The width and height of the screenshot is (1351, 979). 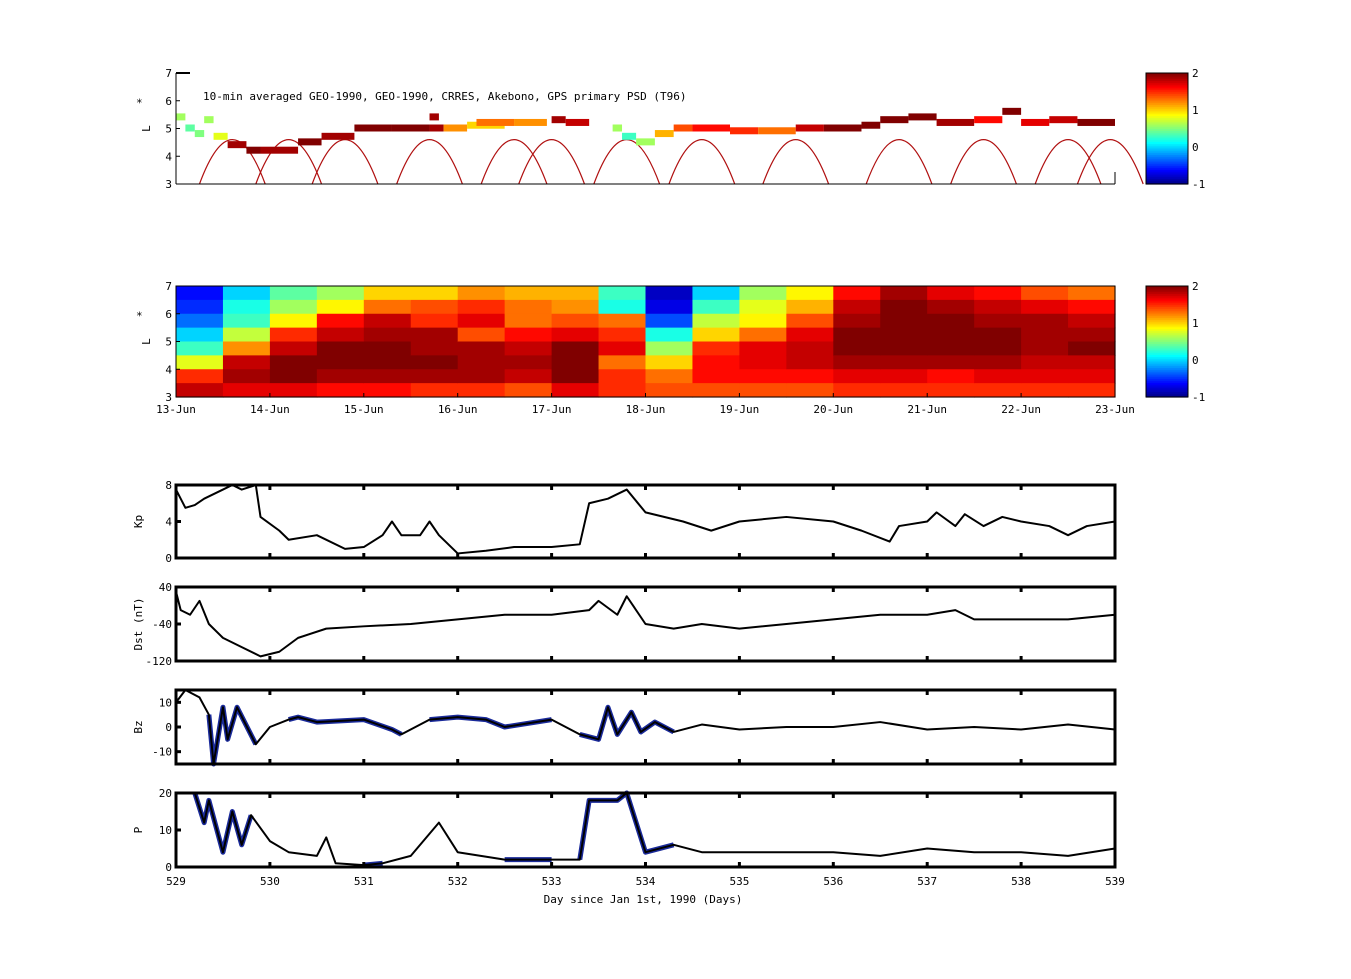 What do you see at coordinates (176, 409) in the screenshot?
I see `x-tick-label: 13-Jun` at bounding box center [176, 409].